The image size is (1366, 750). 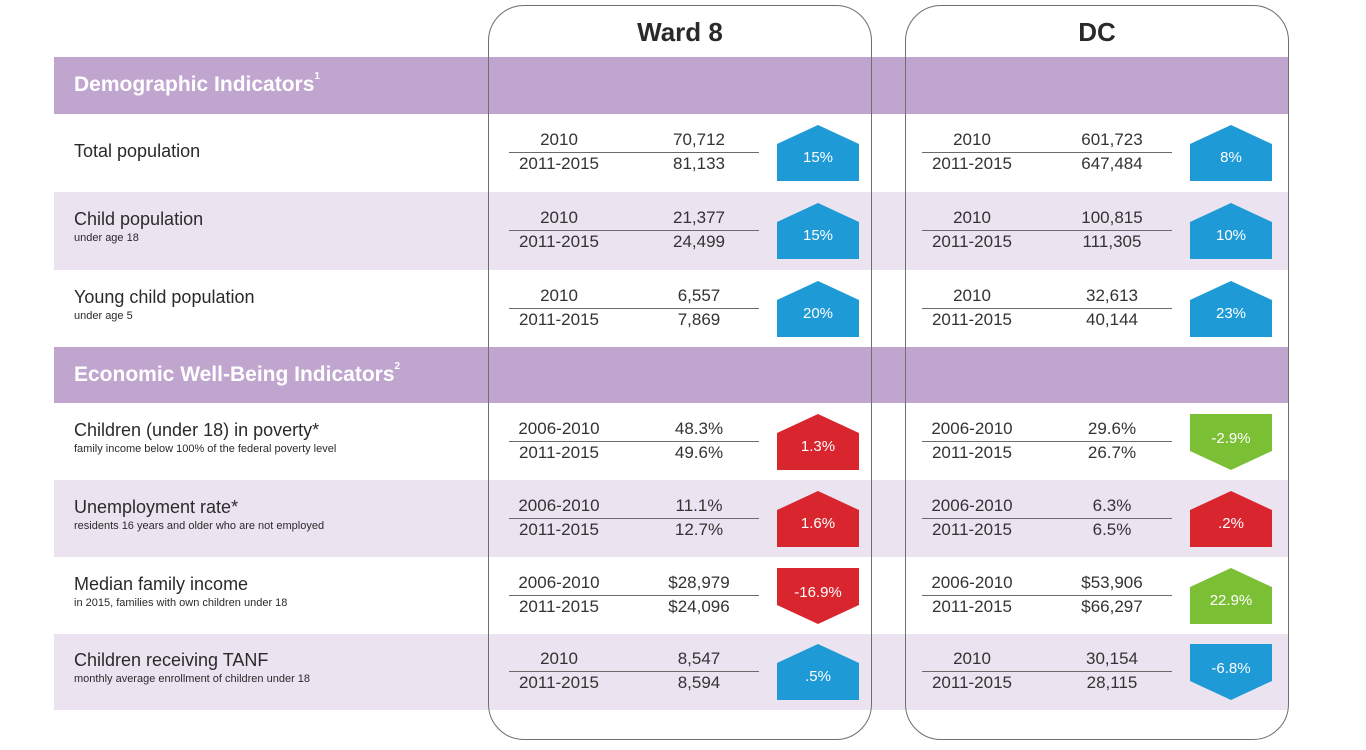 I want to click on row-label: Child population under age 18, so click(x=138, y=226).